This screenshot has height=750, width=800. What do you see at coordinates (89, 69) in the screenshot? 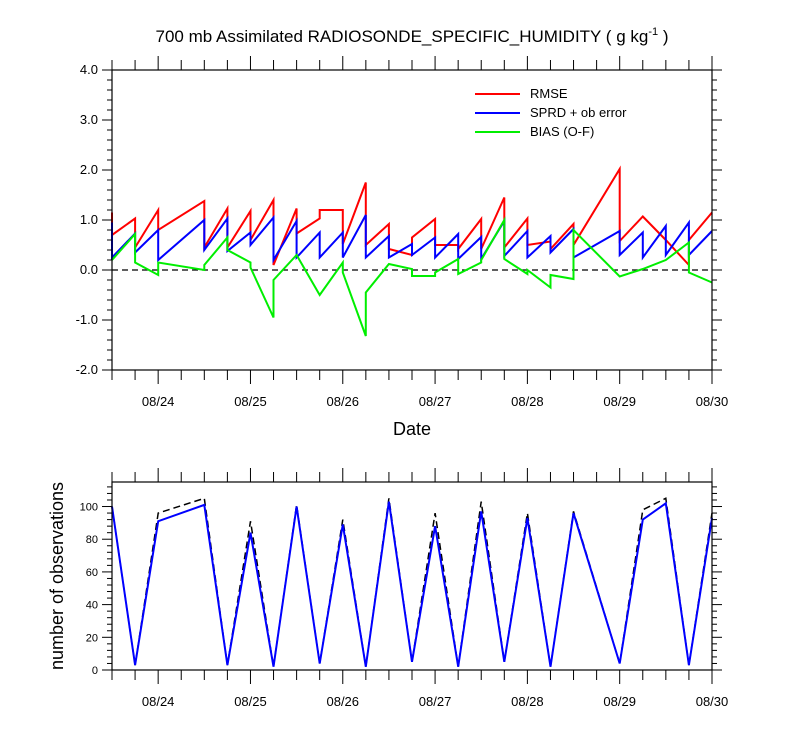
I see `y-tick-label: 4.0` at bounding box center [89, 69].